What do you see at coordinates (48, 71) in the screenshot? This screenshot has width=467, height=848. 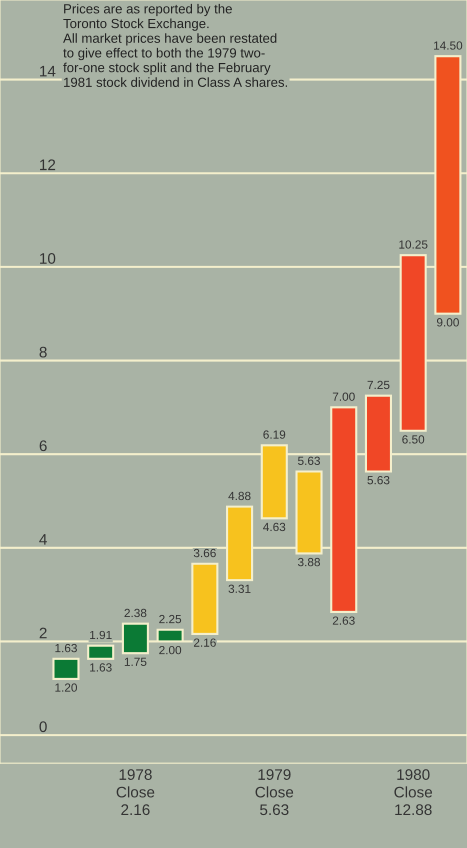 I see `y-tick-label: 14` at bounding box center [48, 71].